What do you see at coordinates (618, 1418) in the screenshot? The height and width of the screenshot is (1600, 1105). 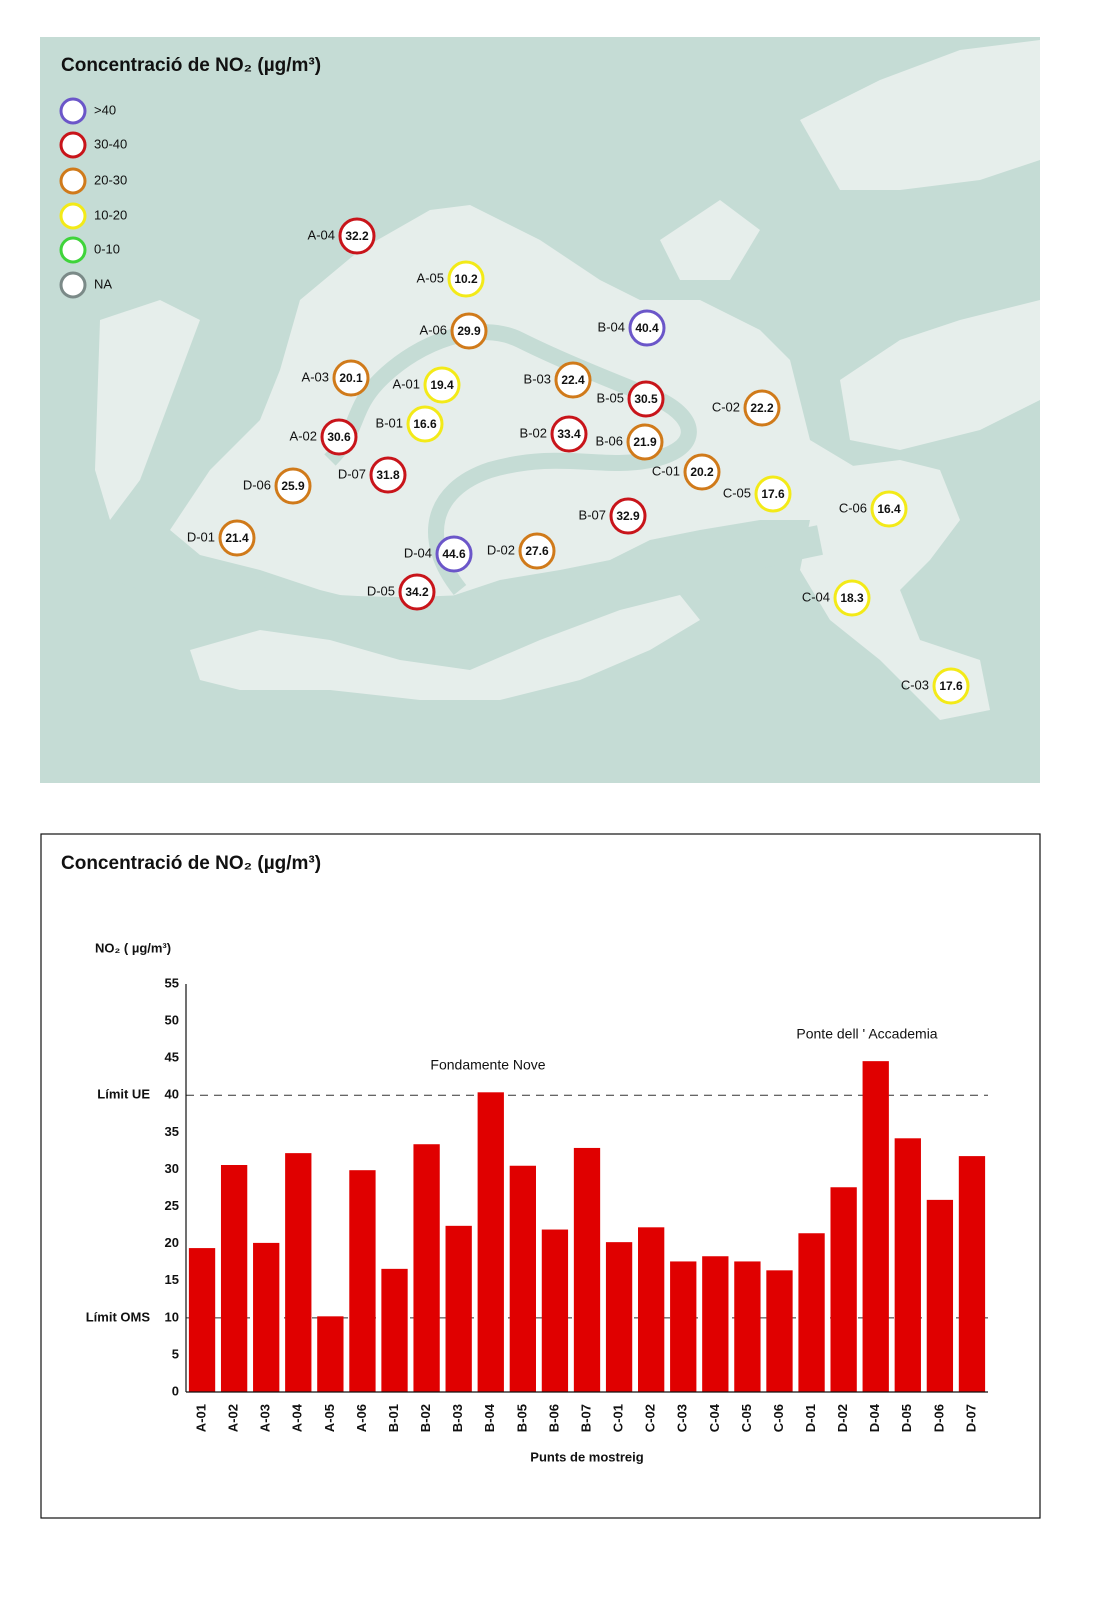 I see `x-tick-label: C-01` at bounding box center [618, 1418].